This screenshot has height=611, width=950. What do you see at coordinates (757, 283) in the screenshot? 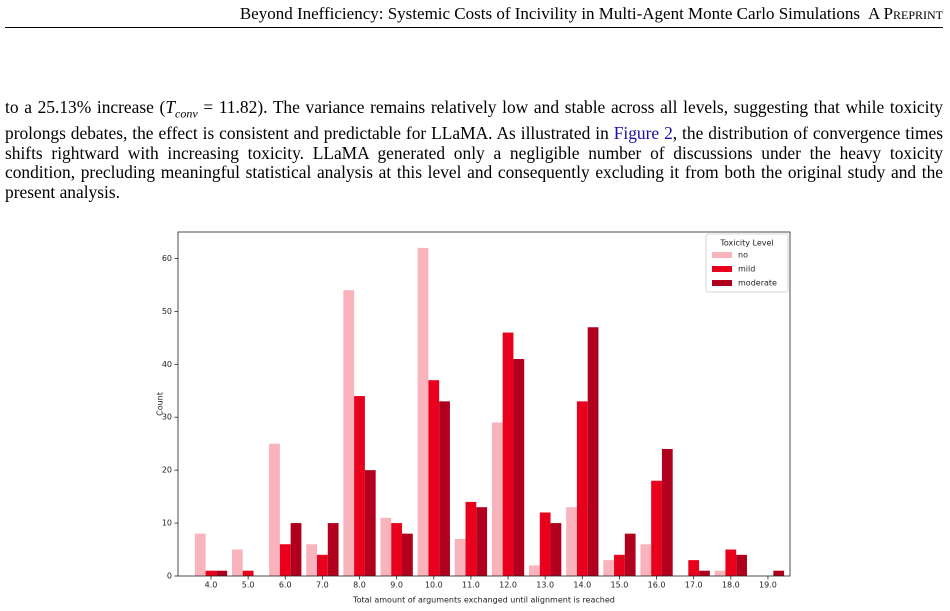
I see `legend-label: moderate` at bounding box center [757, 283].